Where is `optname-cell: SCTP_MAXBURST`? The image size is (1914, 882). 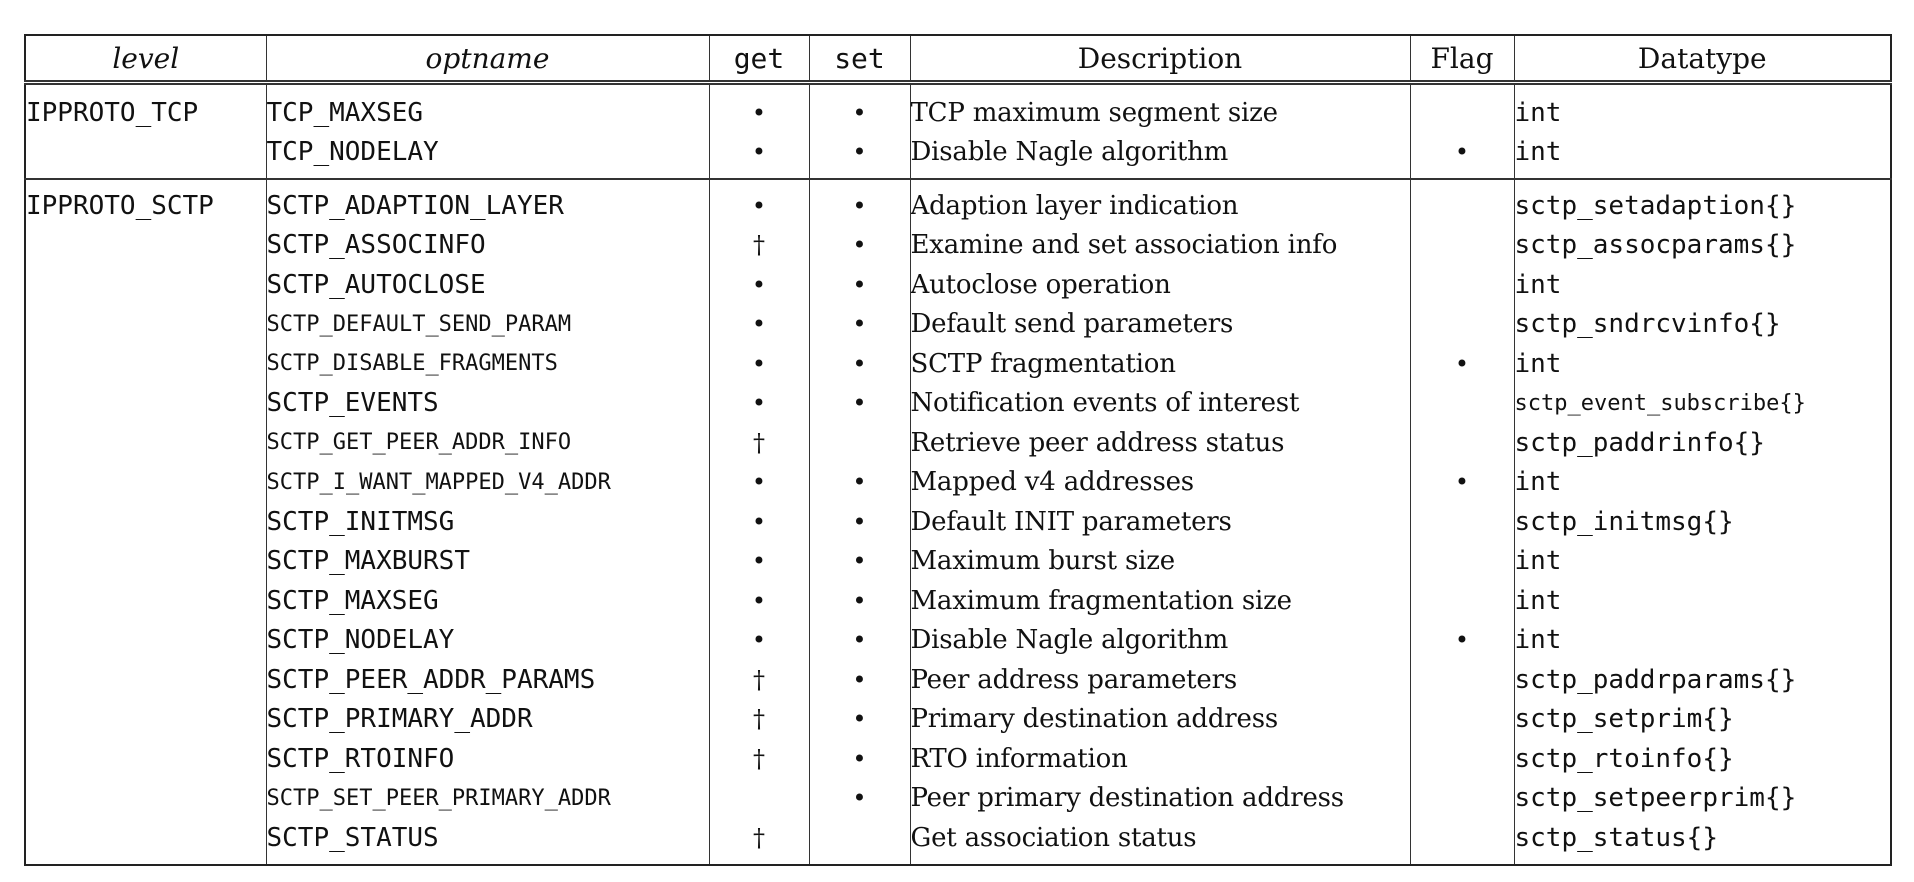
optname-cell: SCTP_MAXBURST is located at coordinates (487, 561).